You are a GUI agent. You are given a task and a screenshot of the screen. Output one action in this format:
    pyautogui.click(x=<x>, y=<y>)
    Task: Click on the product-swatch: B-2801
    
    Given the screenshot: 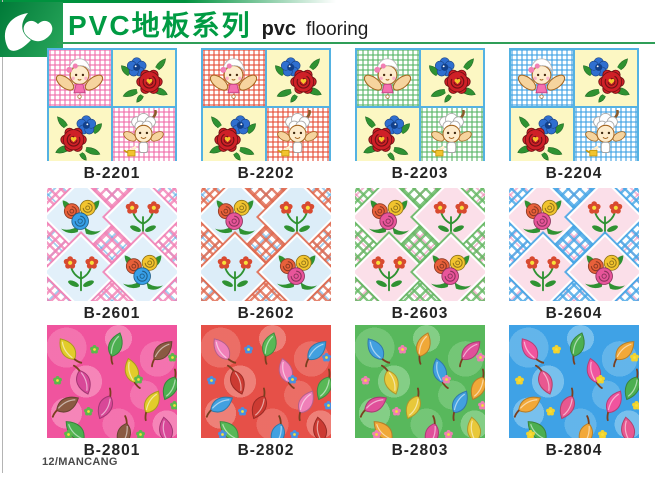 What is the action you would take?
    pyautogui.click(x=112, y=392)
    